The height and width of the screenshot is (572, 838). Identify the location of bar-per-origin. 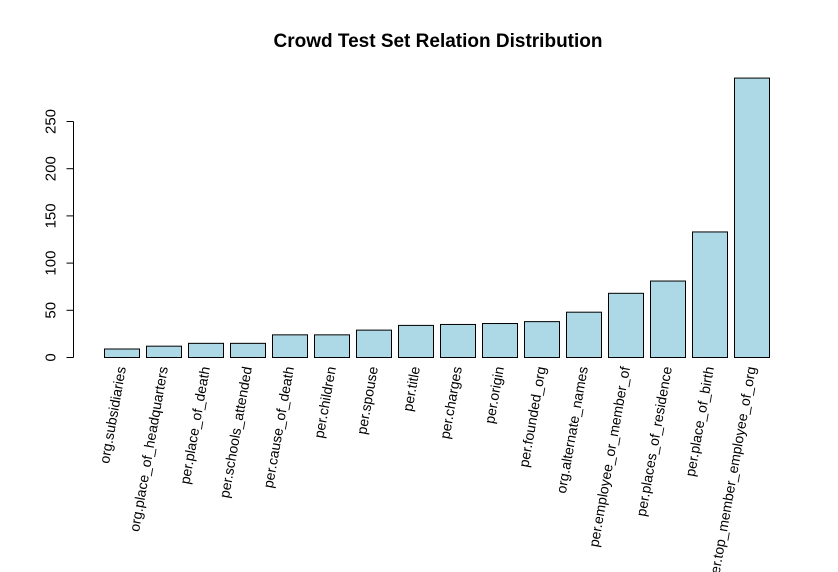
(500, 340).